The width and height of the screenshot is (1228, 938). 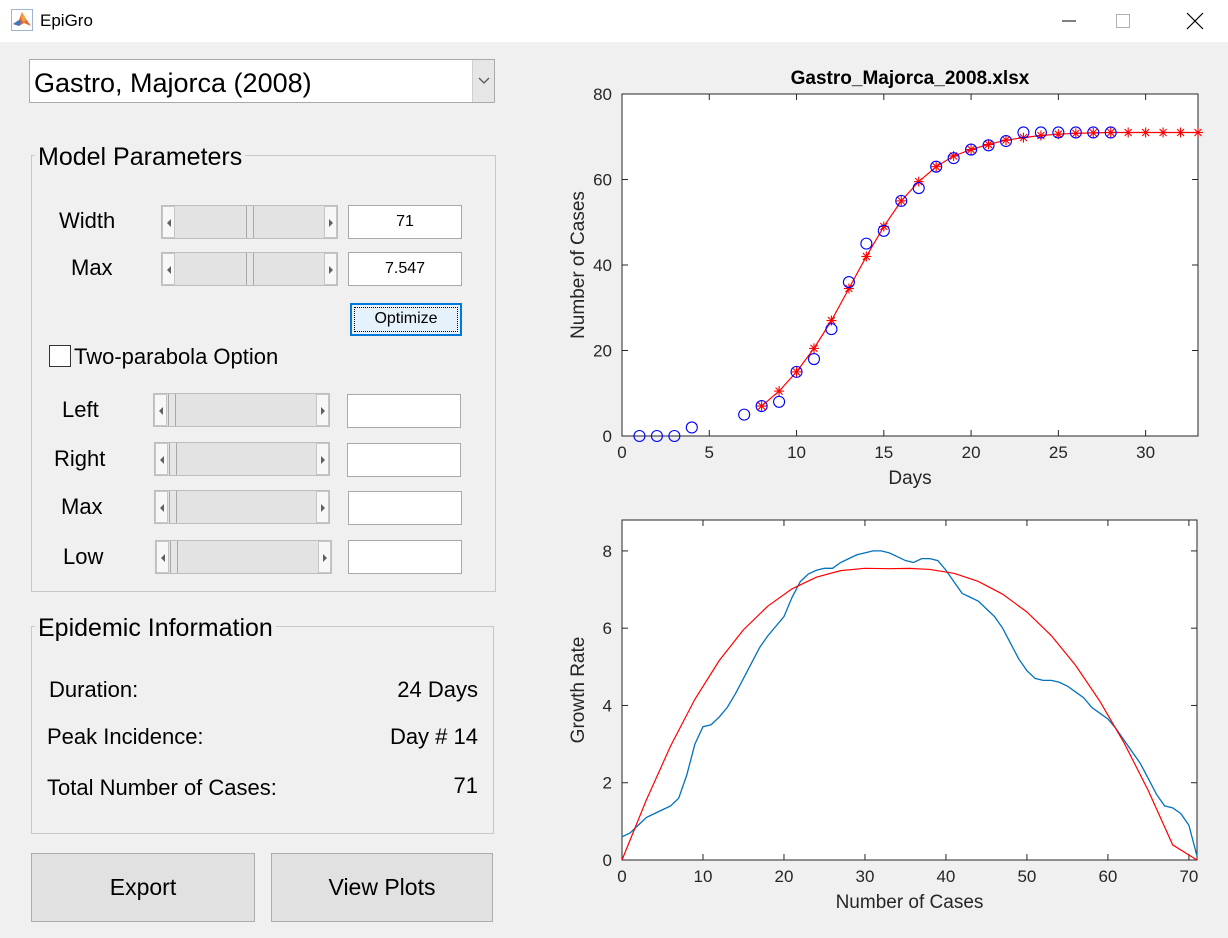 I want to click on minimize-button, so click(x=1069, y=21).